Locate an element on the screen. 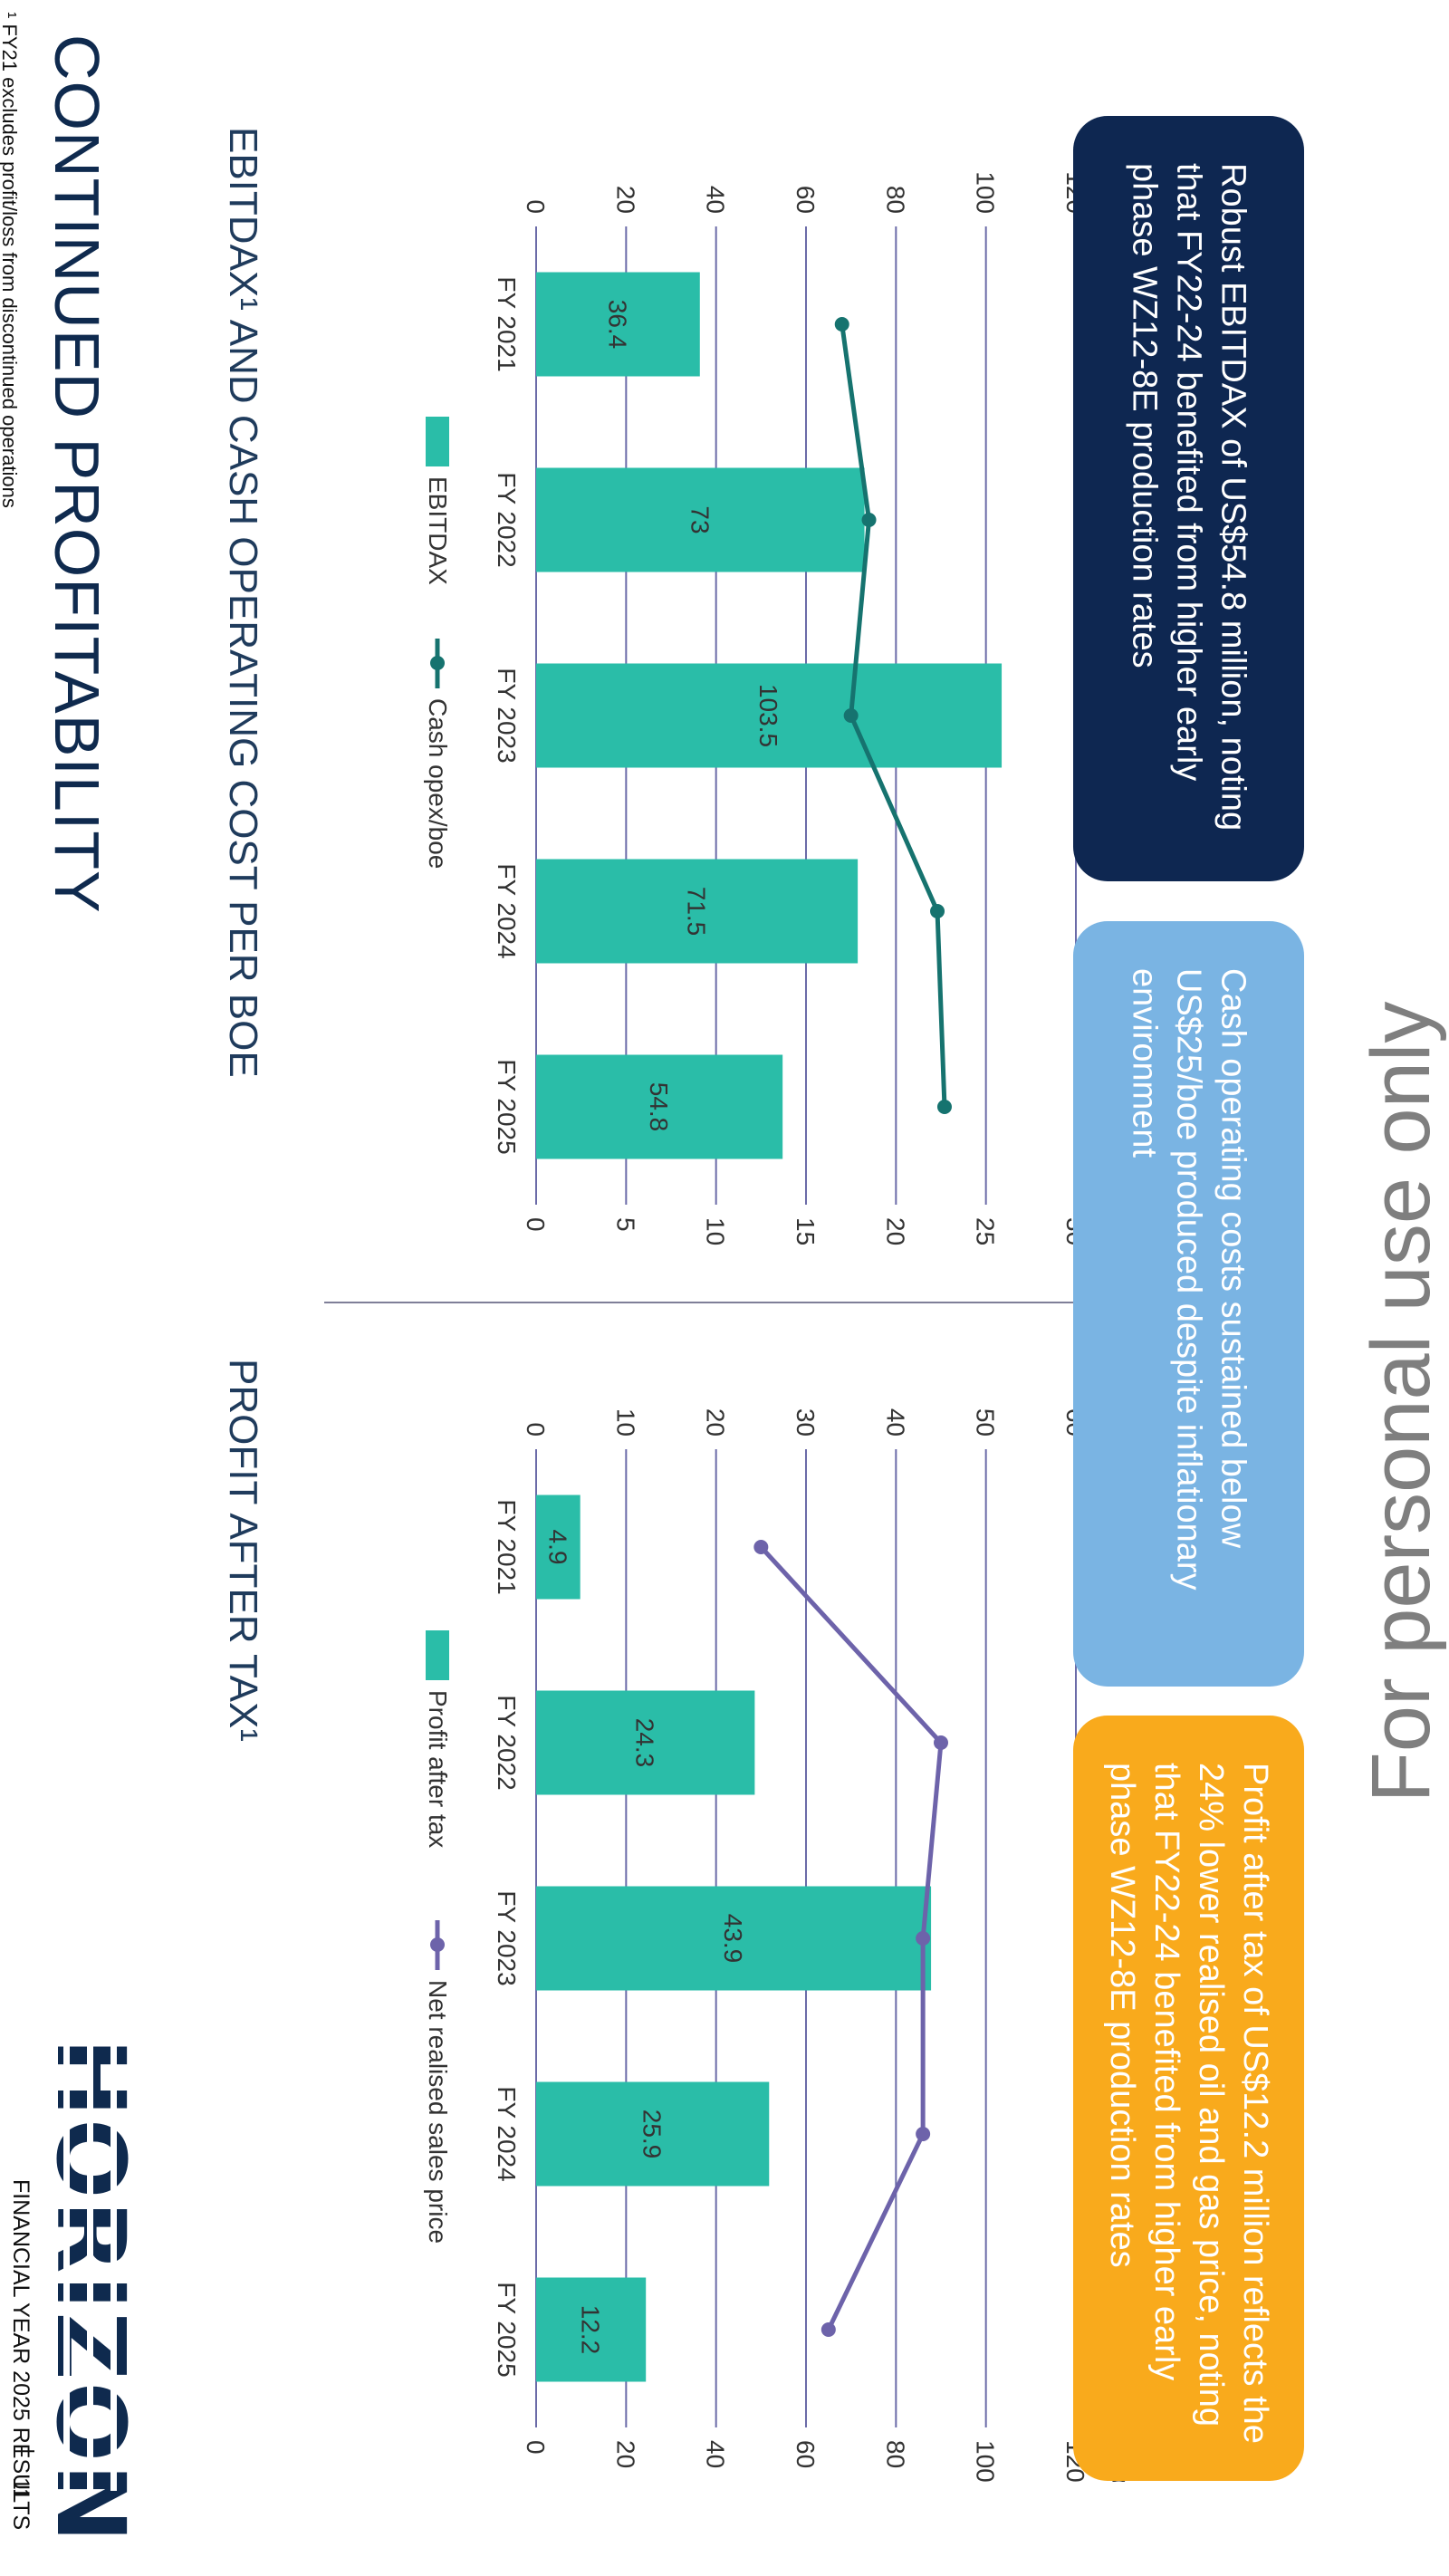 The image size is (1449, 2576). y-left-tick-label: 10 is located at coordinates (625, 1422).